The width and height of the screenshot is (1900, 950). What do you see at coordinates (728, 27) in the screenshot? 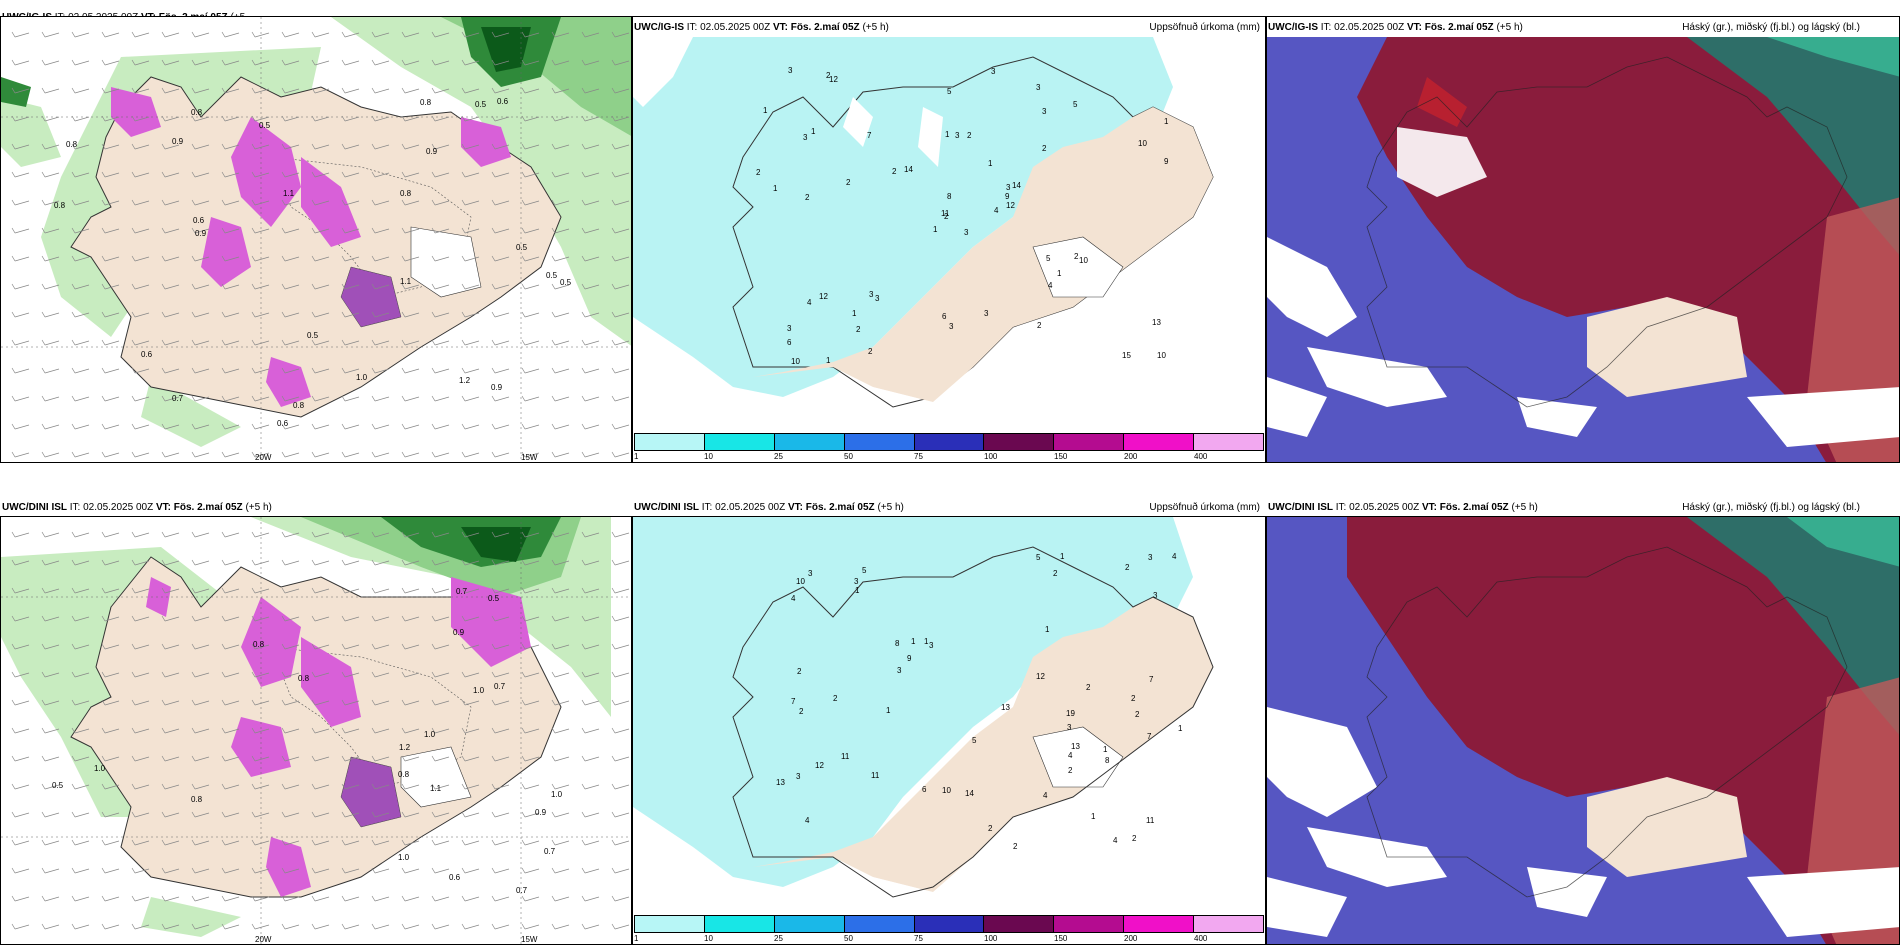
I see `header-it: IT: 02.05.2025 00Z` at bounding box center [728, 27].